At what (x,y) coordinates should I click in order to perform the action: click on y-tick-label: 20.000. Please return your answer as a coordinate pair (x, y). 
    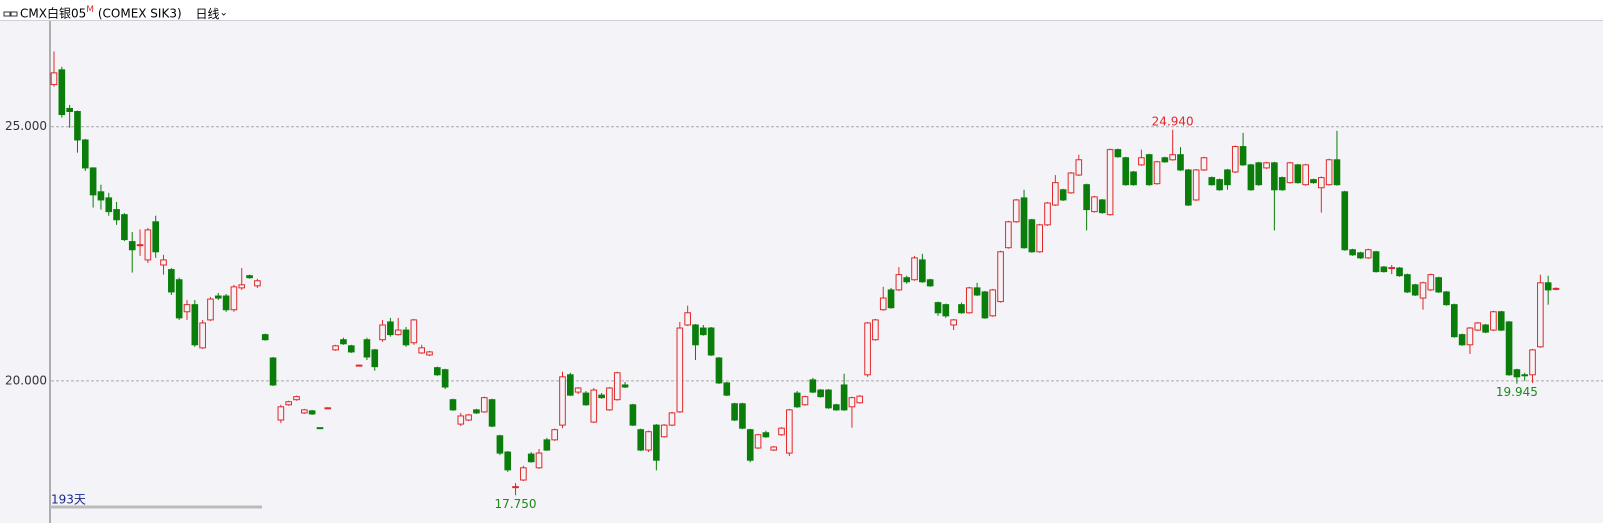
    Looking at the image, I should click on (26, 380).